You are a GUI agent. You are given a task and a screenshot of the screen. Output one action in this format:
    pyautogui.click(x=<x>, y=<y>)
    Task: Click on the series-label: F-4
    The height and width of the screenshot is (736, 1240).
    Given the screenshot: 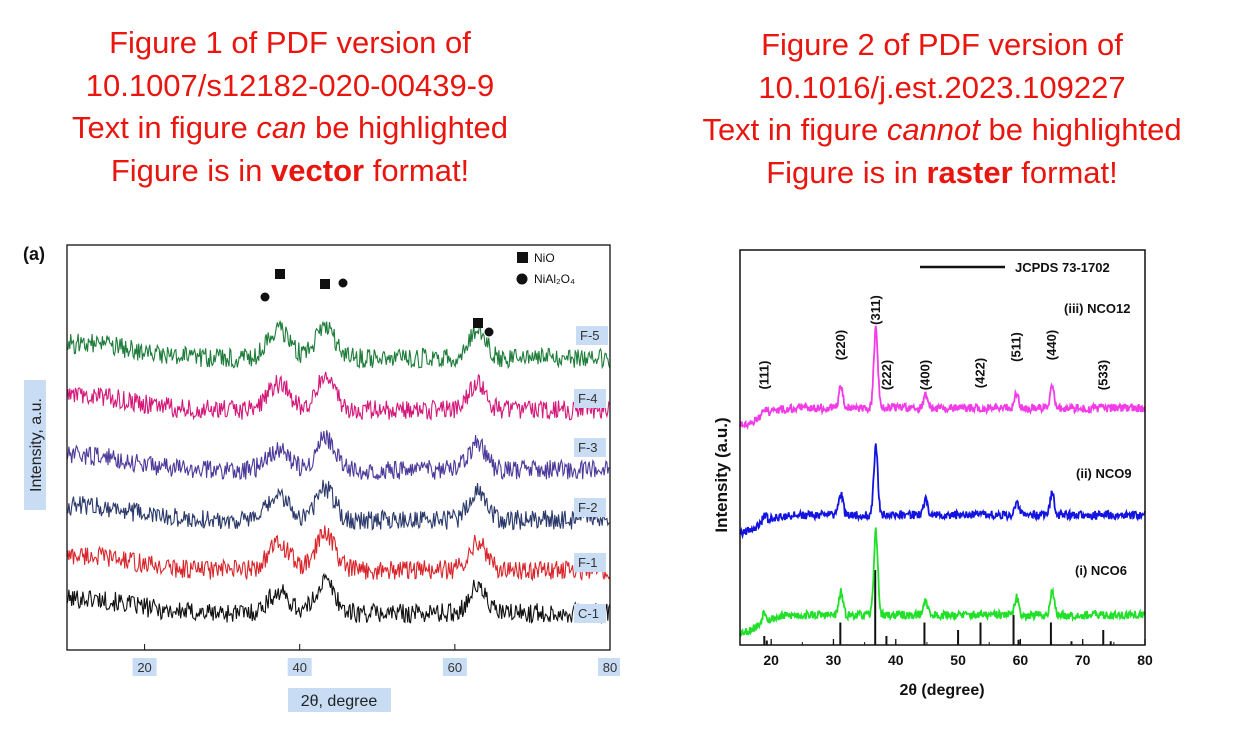 What is the action you would take?
    pyautogui.click(x=588, y=398)
    